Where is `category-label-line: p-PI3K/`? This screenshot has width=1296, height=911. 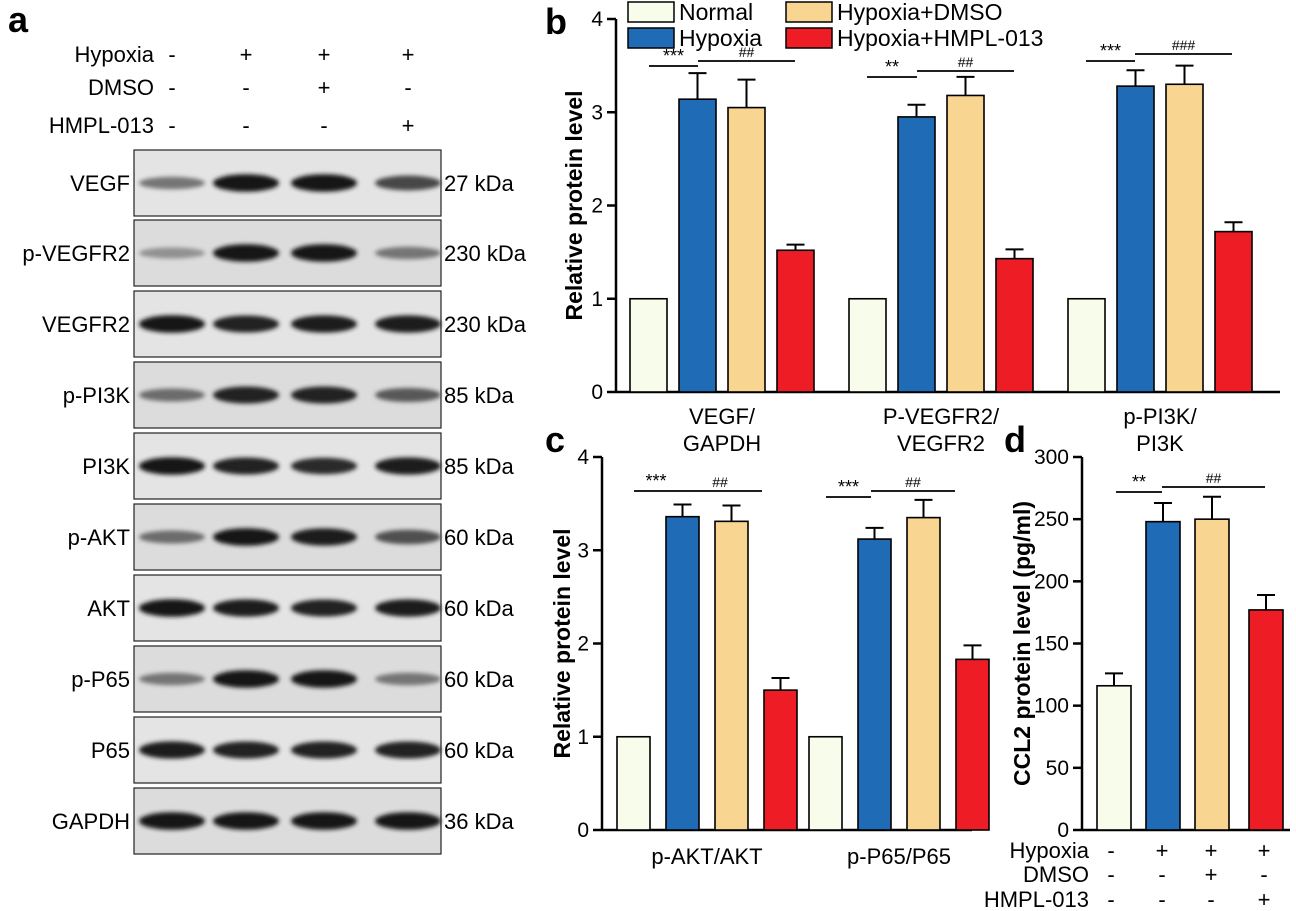
category-label-line: p-PI3K/ is located at coordinates (1160, 416).